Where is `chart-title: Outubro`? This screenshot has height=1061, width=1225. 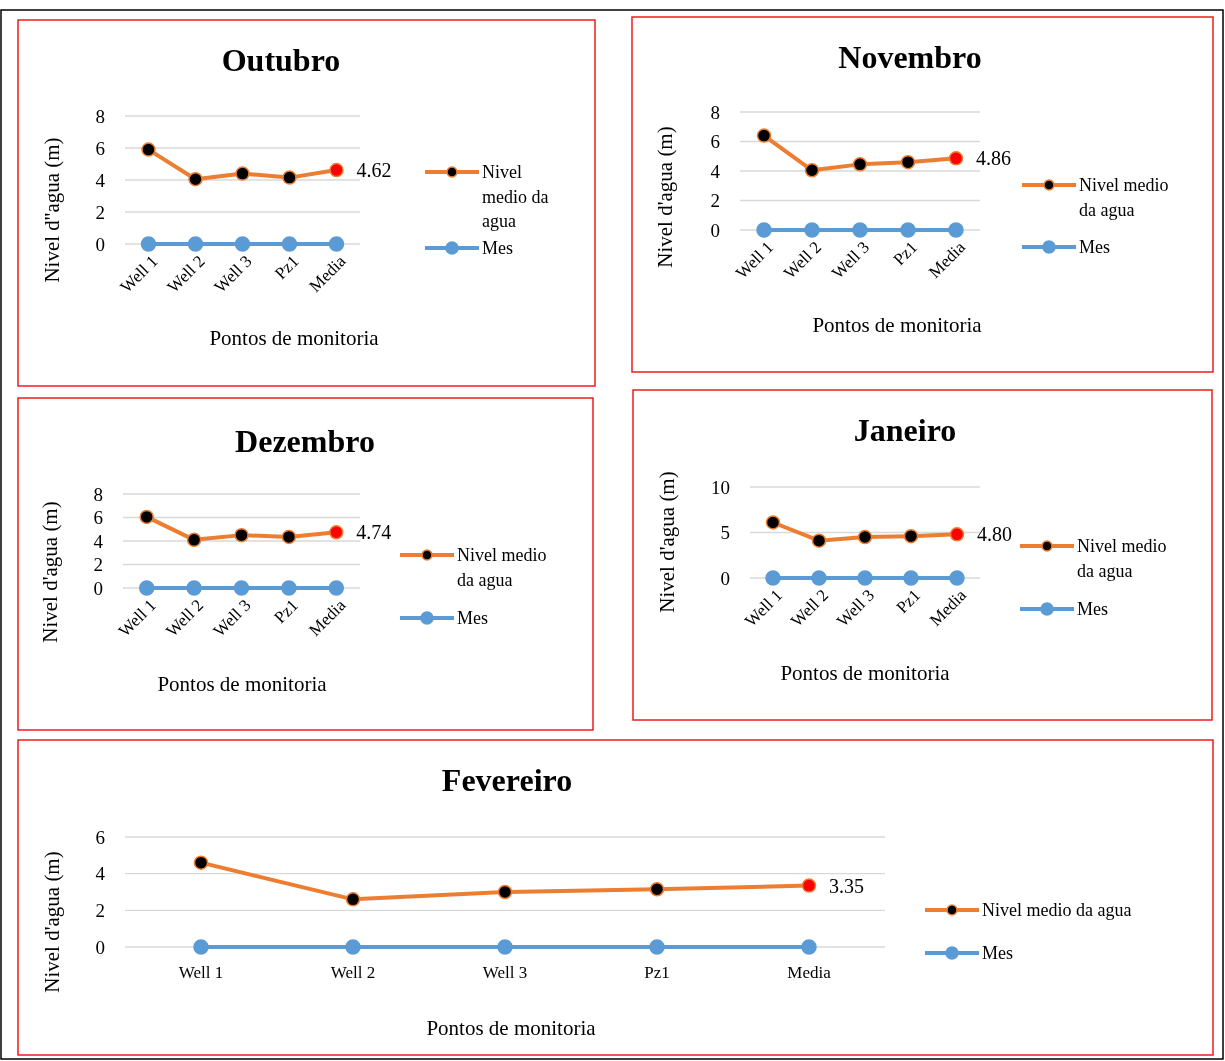 chart-title: Outubro is located at coordinates (281, 60).